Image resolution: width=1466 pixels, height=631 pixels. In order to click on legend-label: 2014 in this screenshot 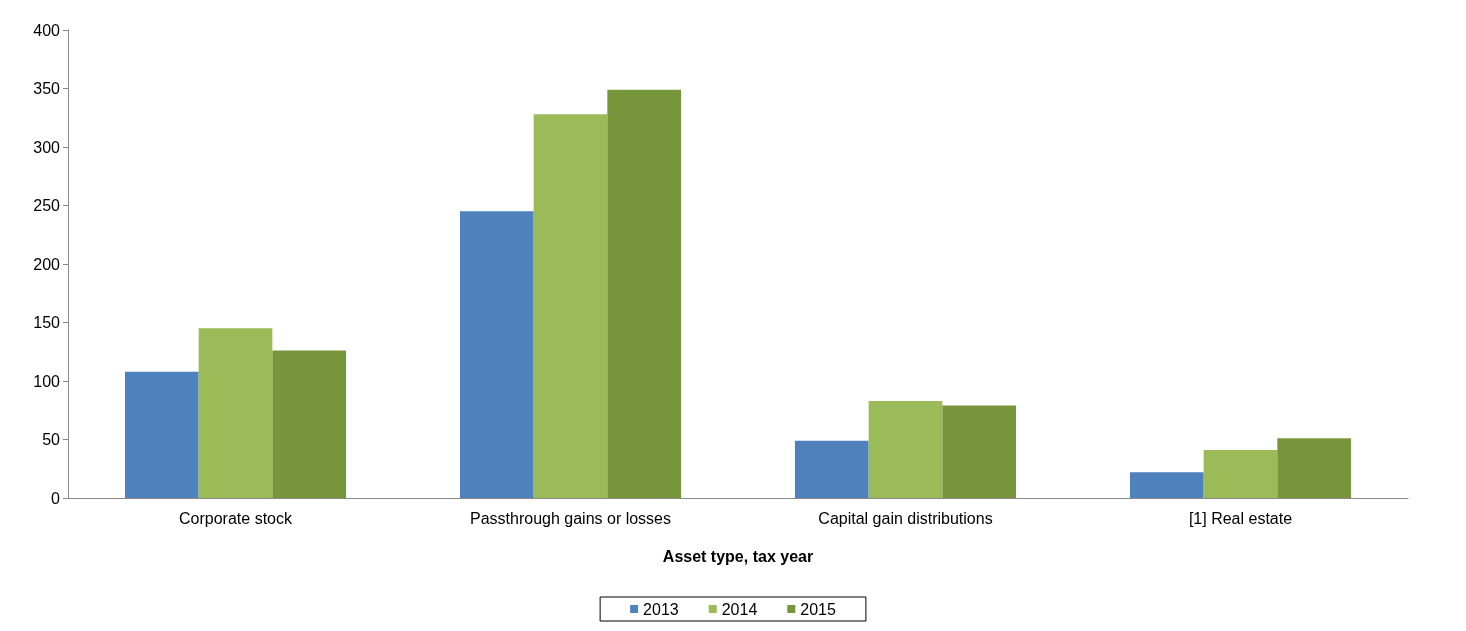, I will do `click(739, 609)`.